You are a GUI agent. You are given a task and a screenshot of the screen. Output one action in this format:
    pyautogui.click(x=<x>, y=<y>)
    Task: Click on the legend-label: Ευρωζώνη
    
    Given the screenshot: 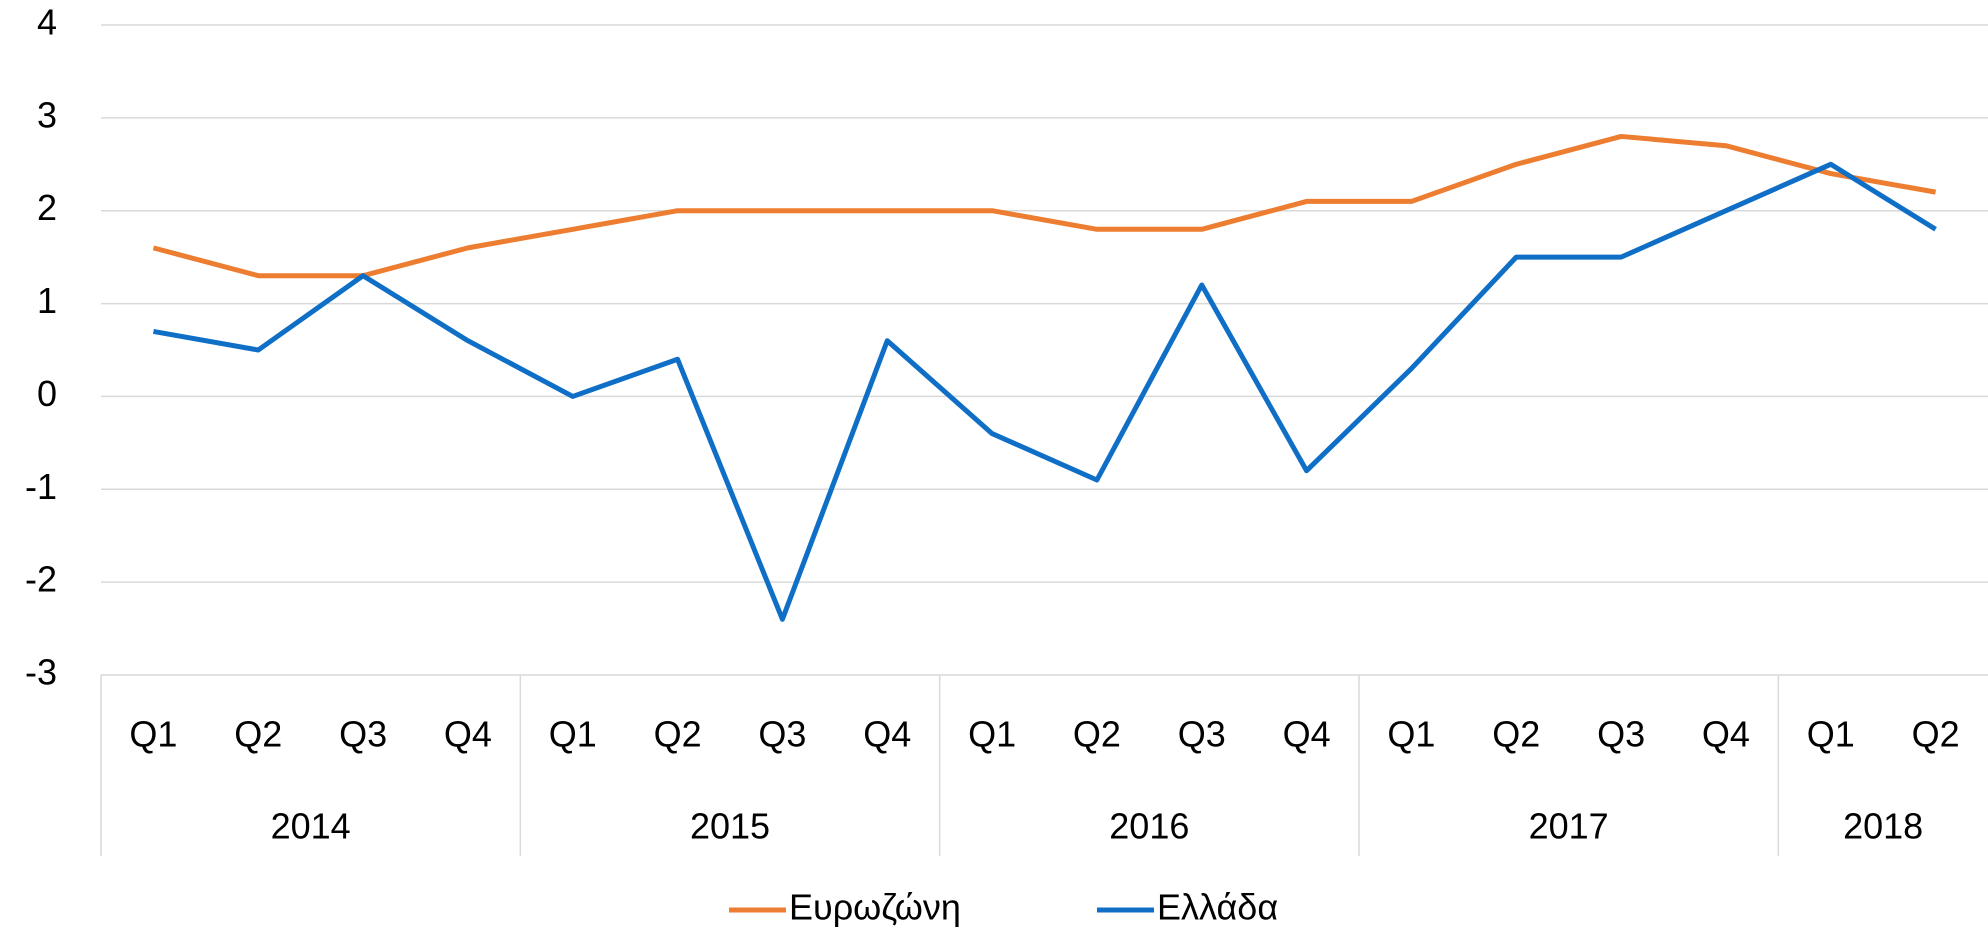 What is the action you would take?
    pyautogui.click(x=875, y=907)
    